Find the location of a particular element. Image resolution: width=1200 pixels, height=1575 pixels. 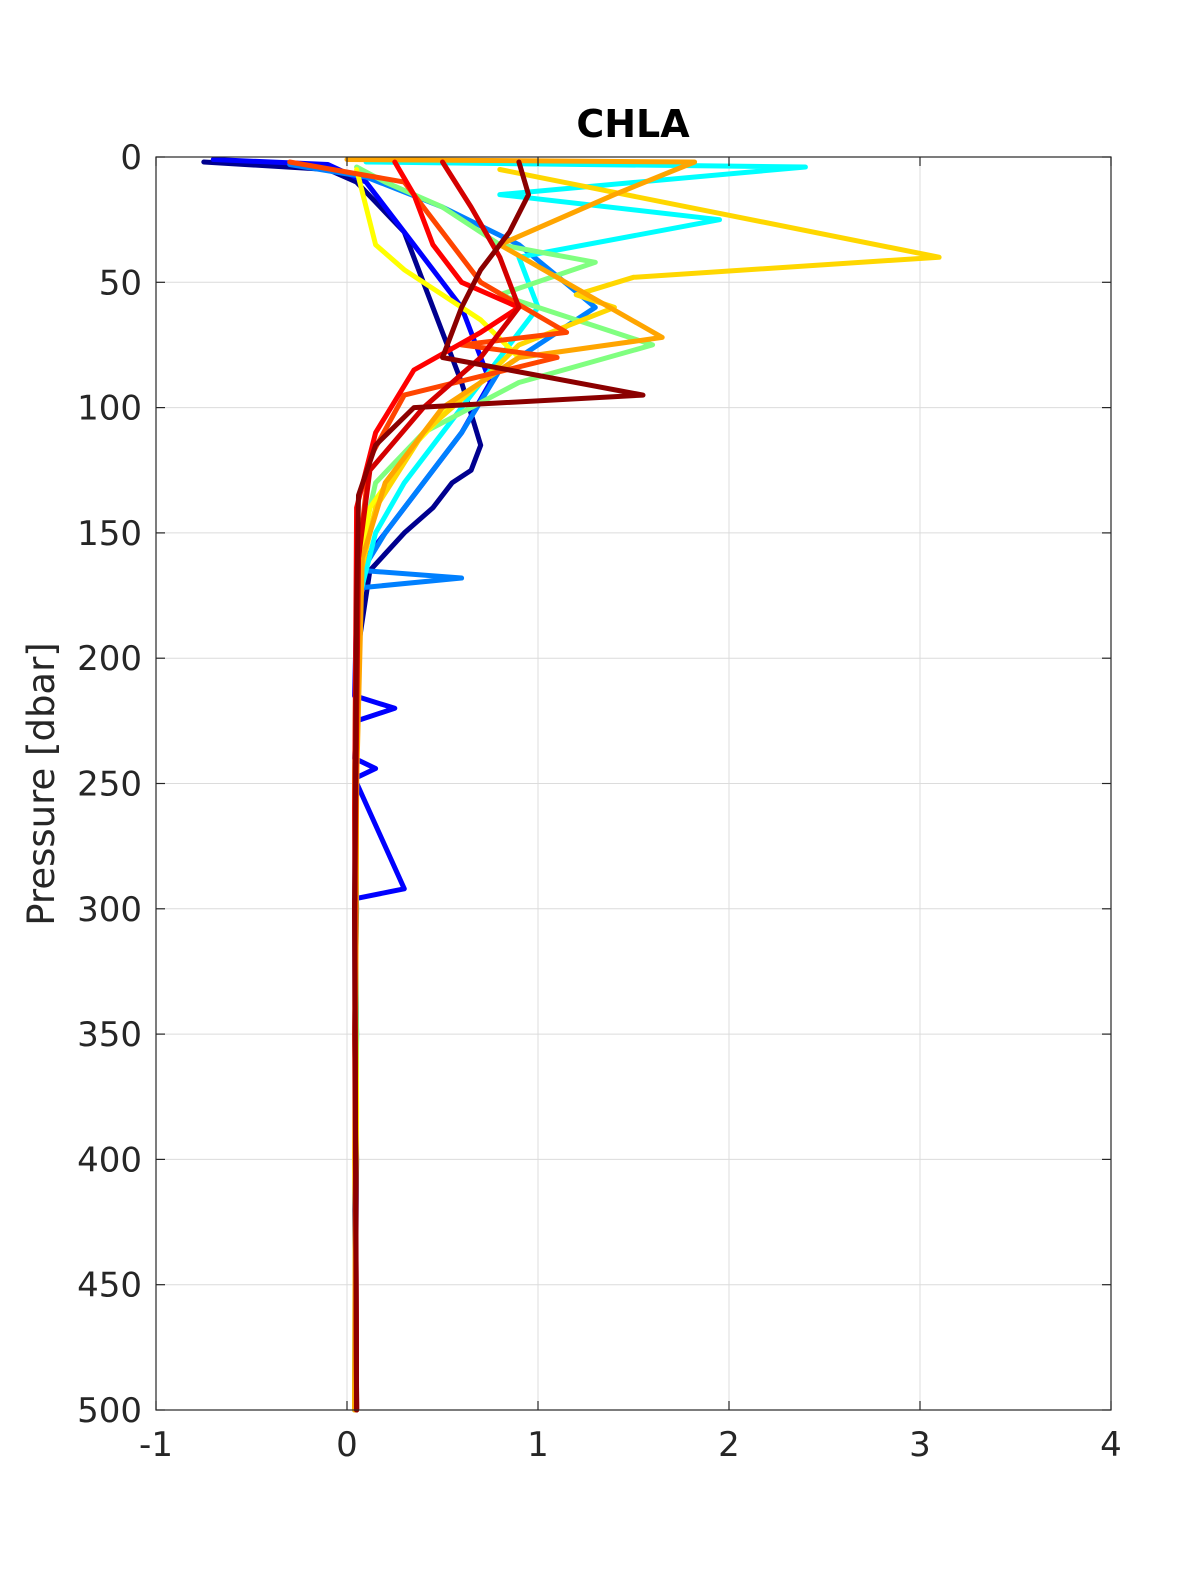

y-tick-label: 450 is located at coordinates (109, 1286).